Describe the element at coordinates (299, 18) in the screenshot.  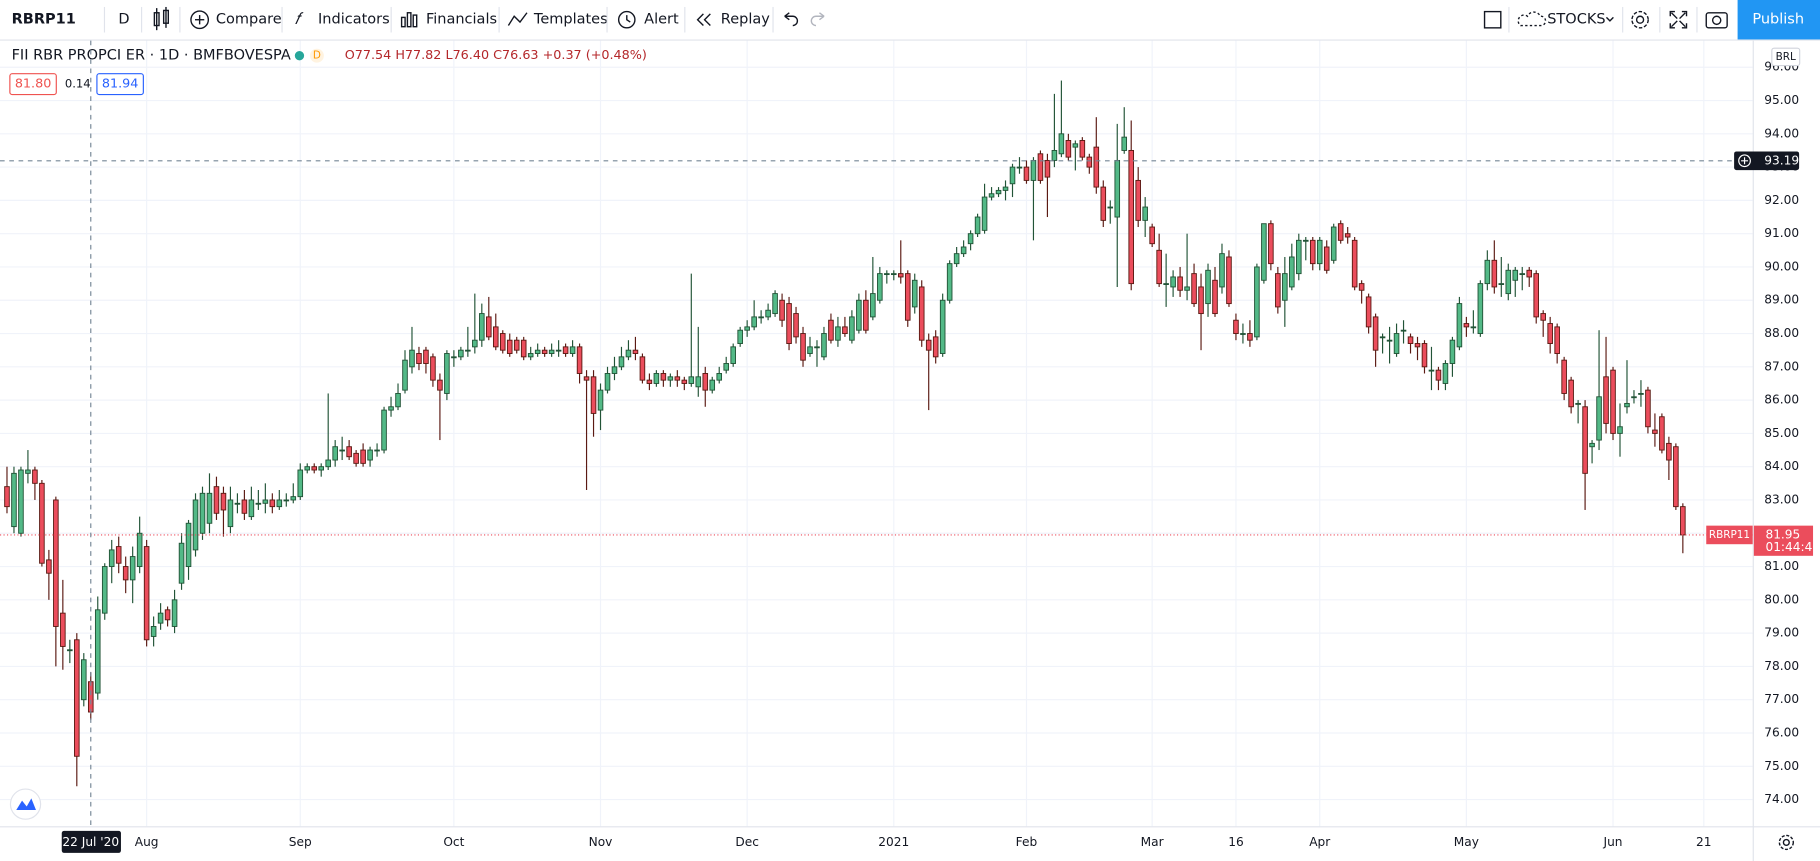
I see `indicators-icon: 𝑓` at that location.